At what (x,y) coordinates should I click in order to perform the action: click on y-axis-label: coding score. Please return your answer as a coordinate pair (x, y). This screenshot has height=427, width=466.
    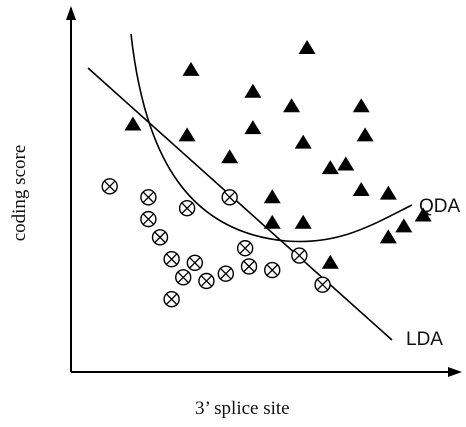
    Looking at the image, I should click on (19, 193).